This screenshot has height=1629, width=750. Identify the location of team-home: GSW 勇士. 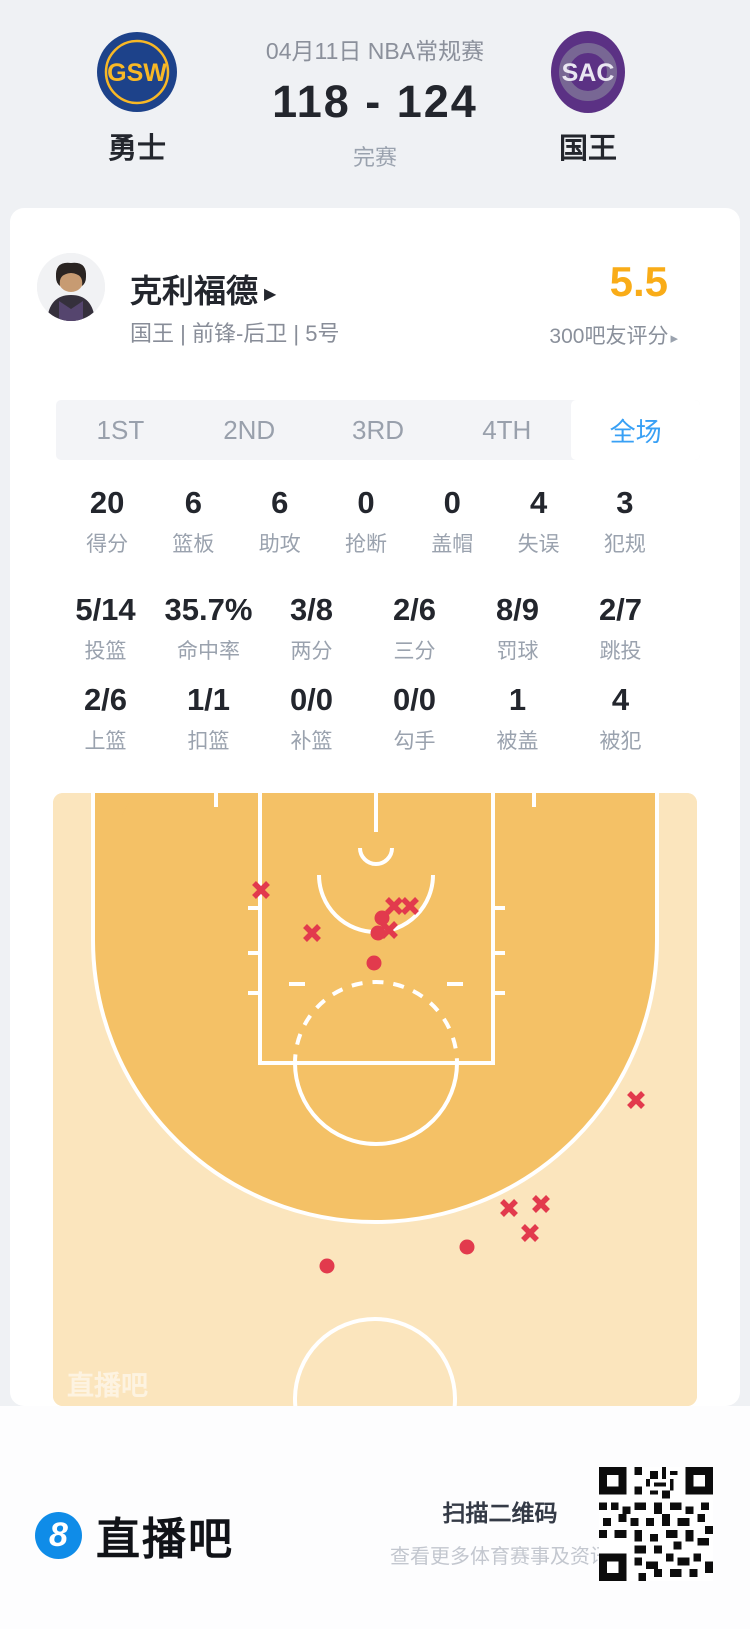
(137, 97).